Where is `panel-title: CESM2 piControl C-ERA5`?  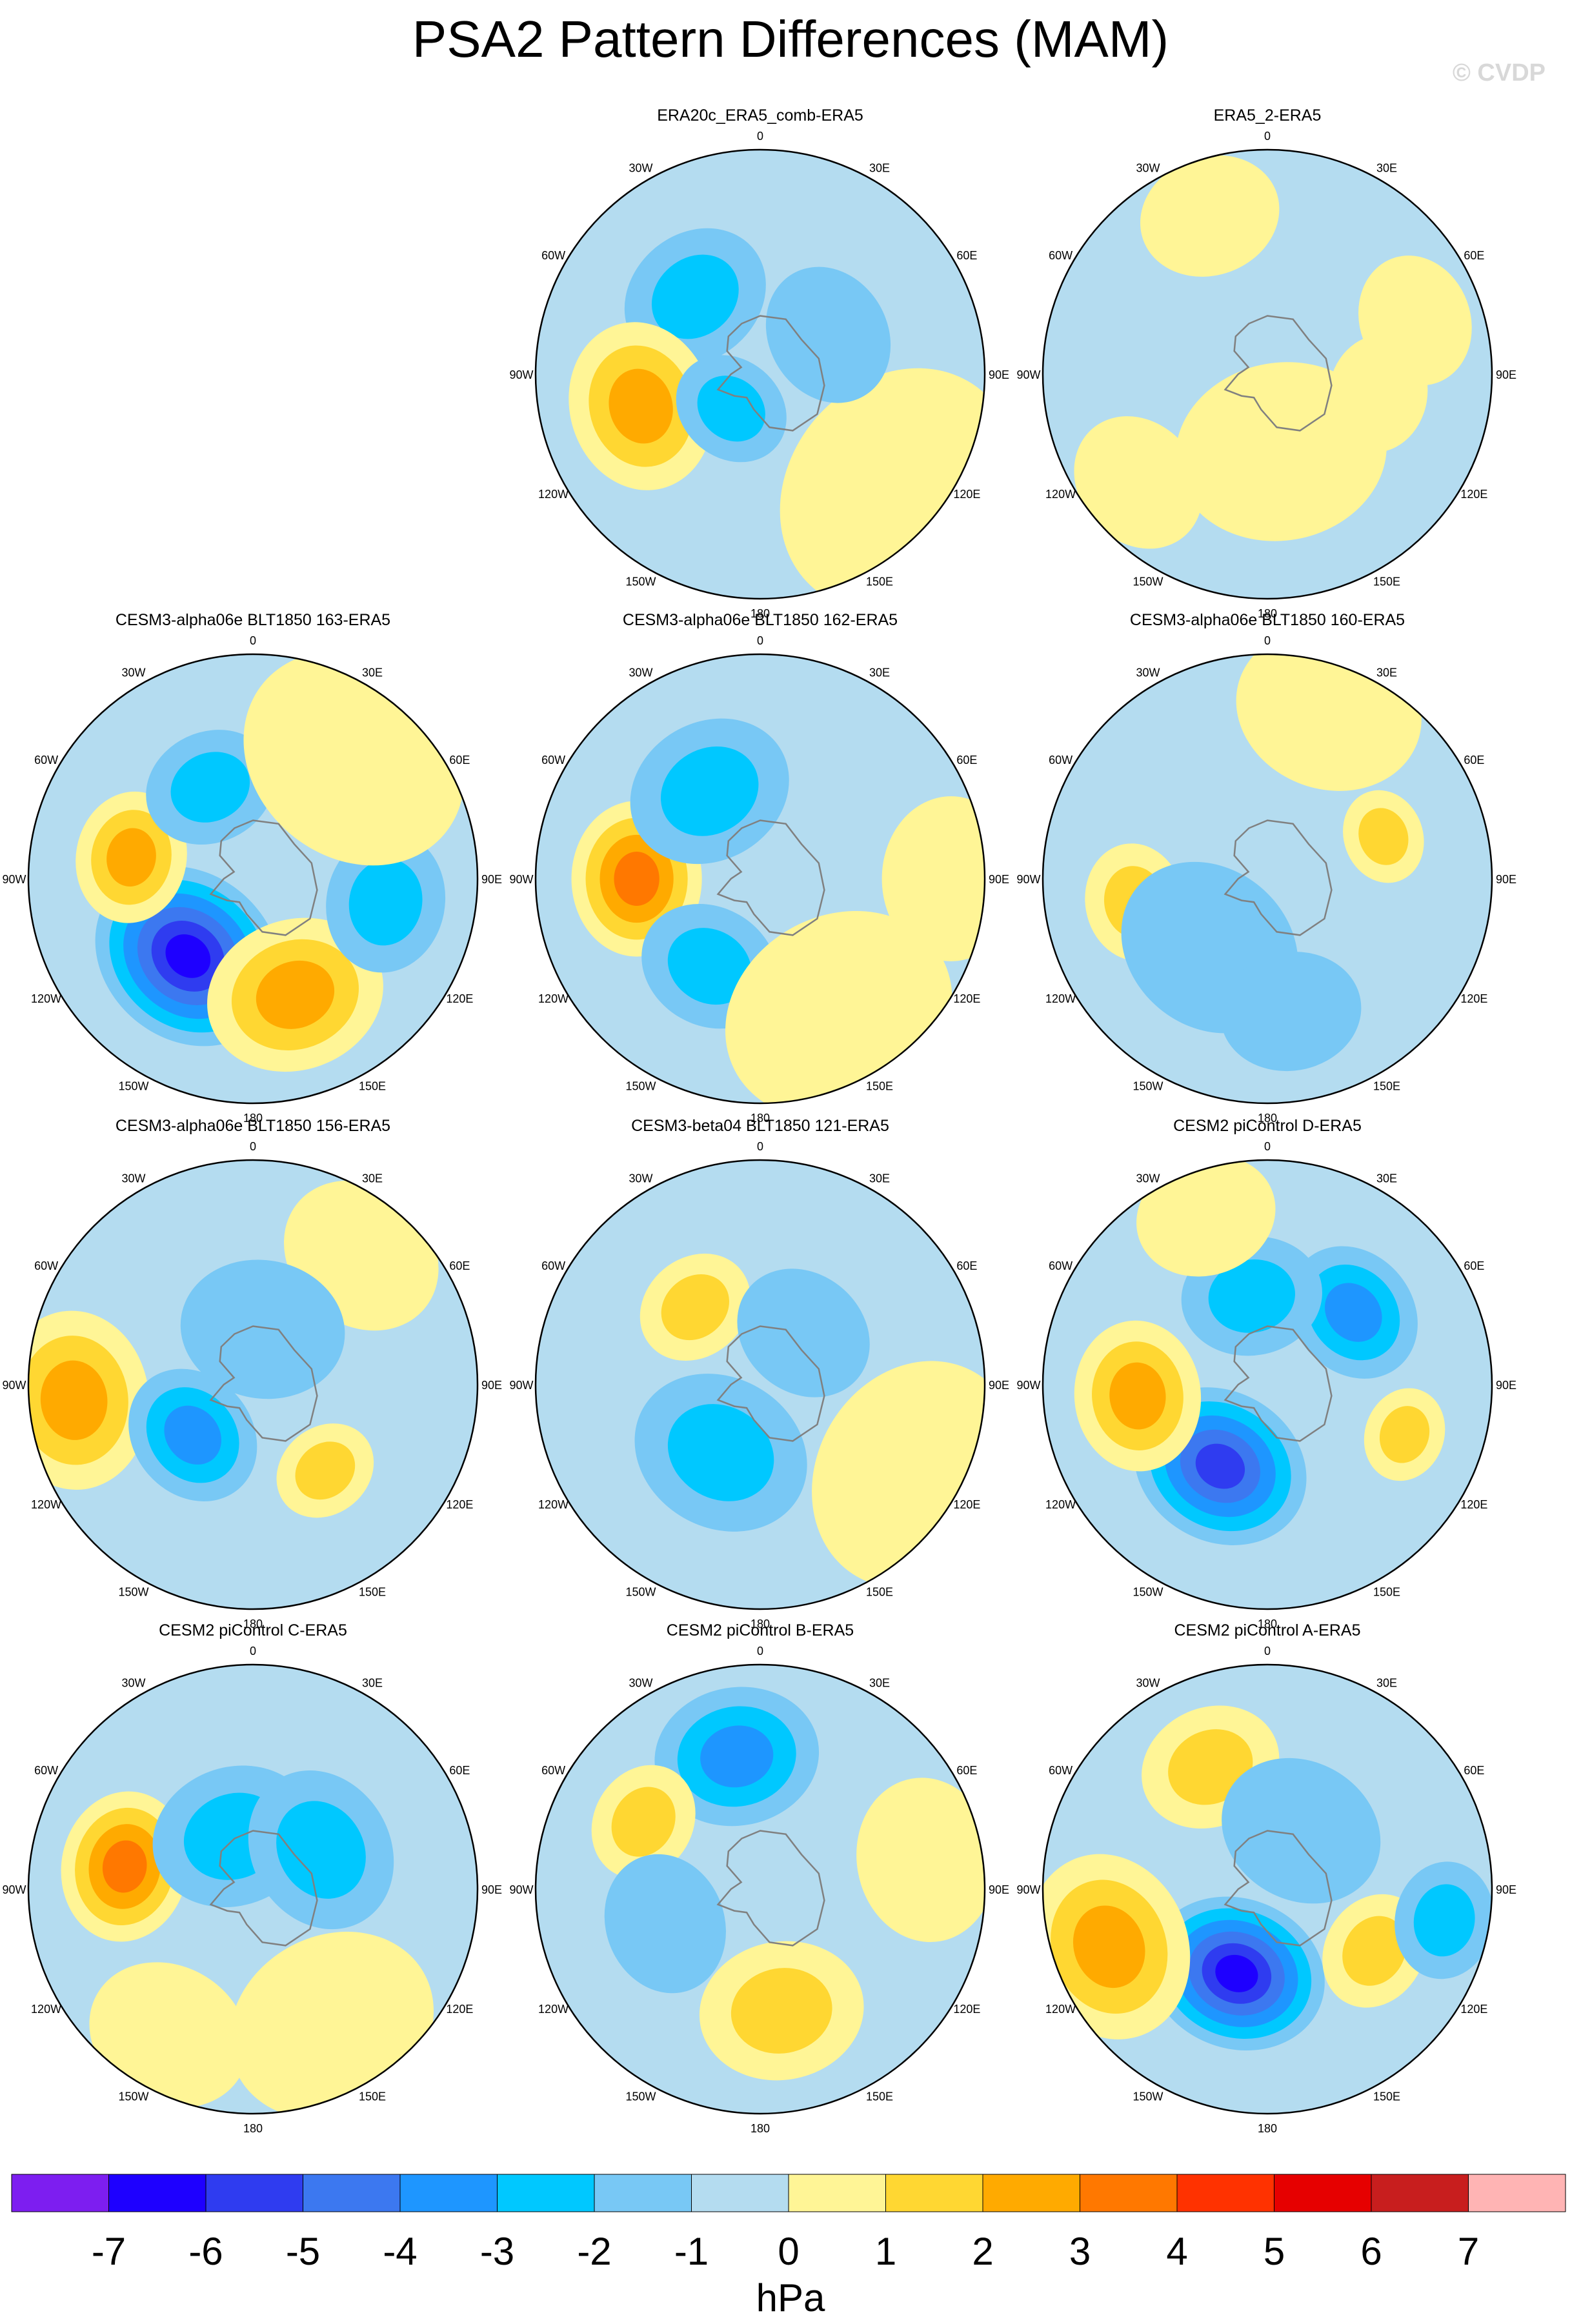 panel-title: CESM2 piControl C-ERA5 is located at coordinates (253, 1630).